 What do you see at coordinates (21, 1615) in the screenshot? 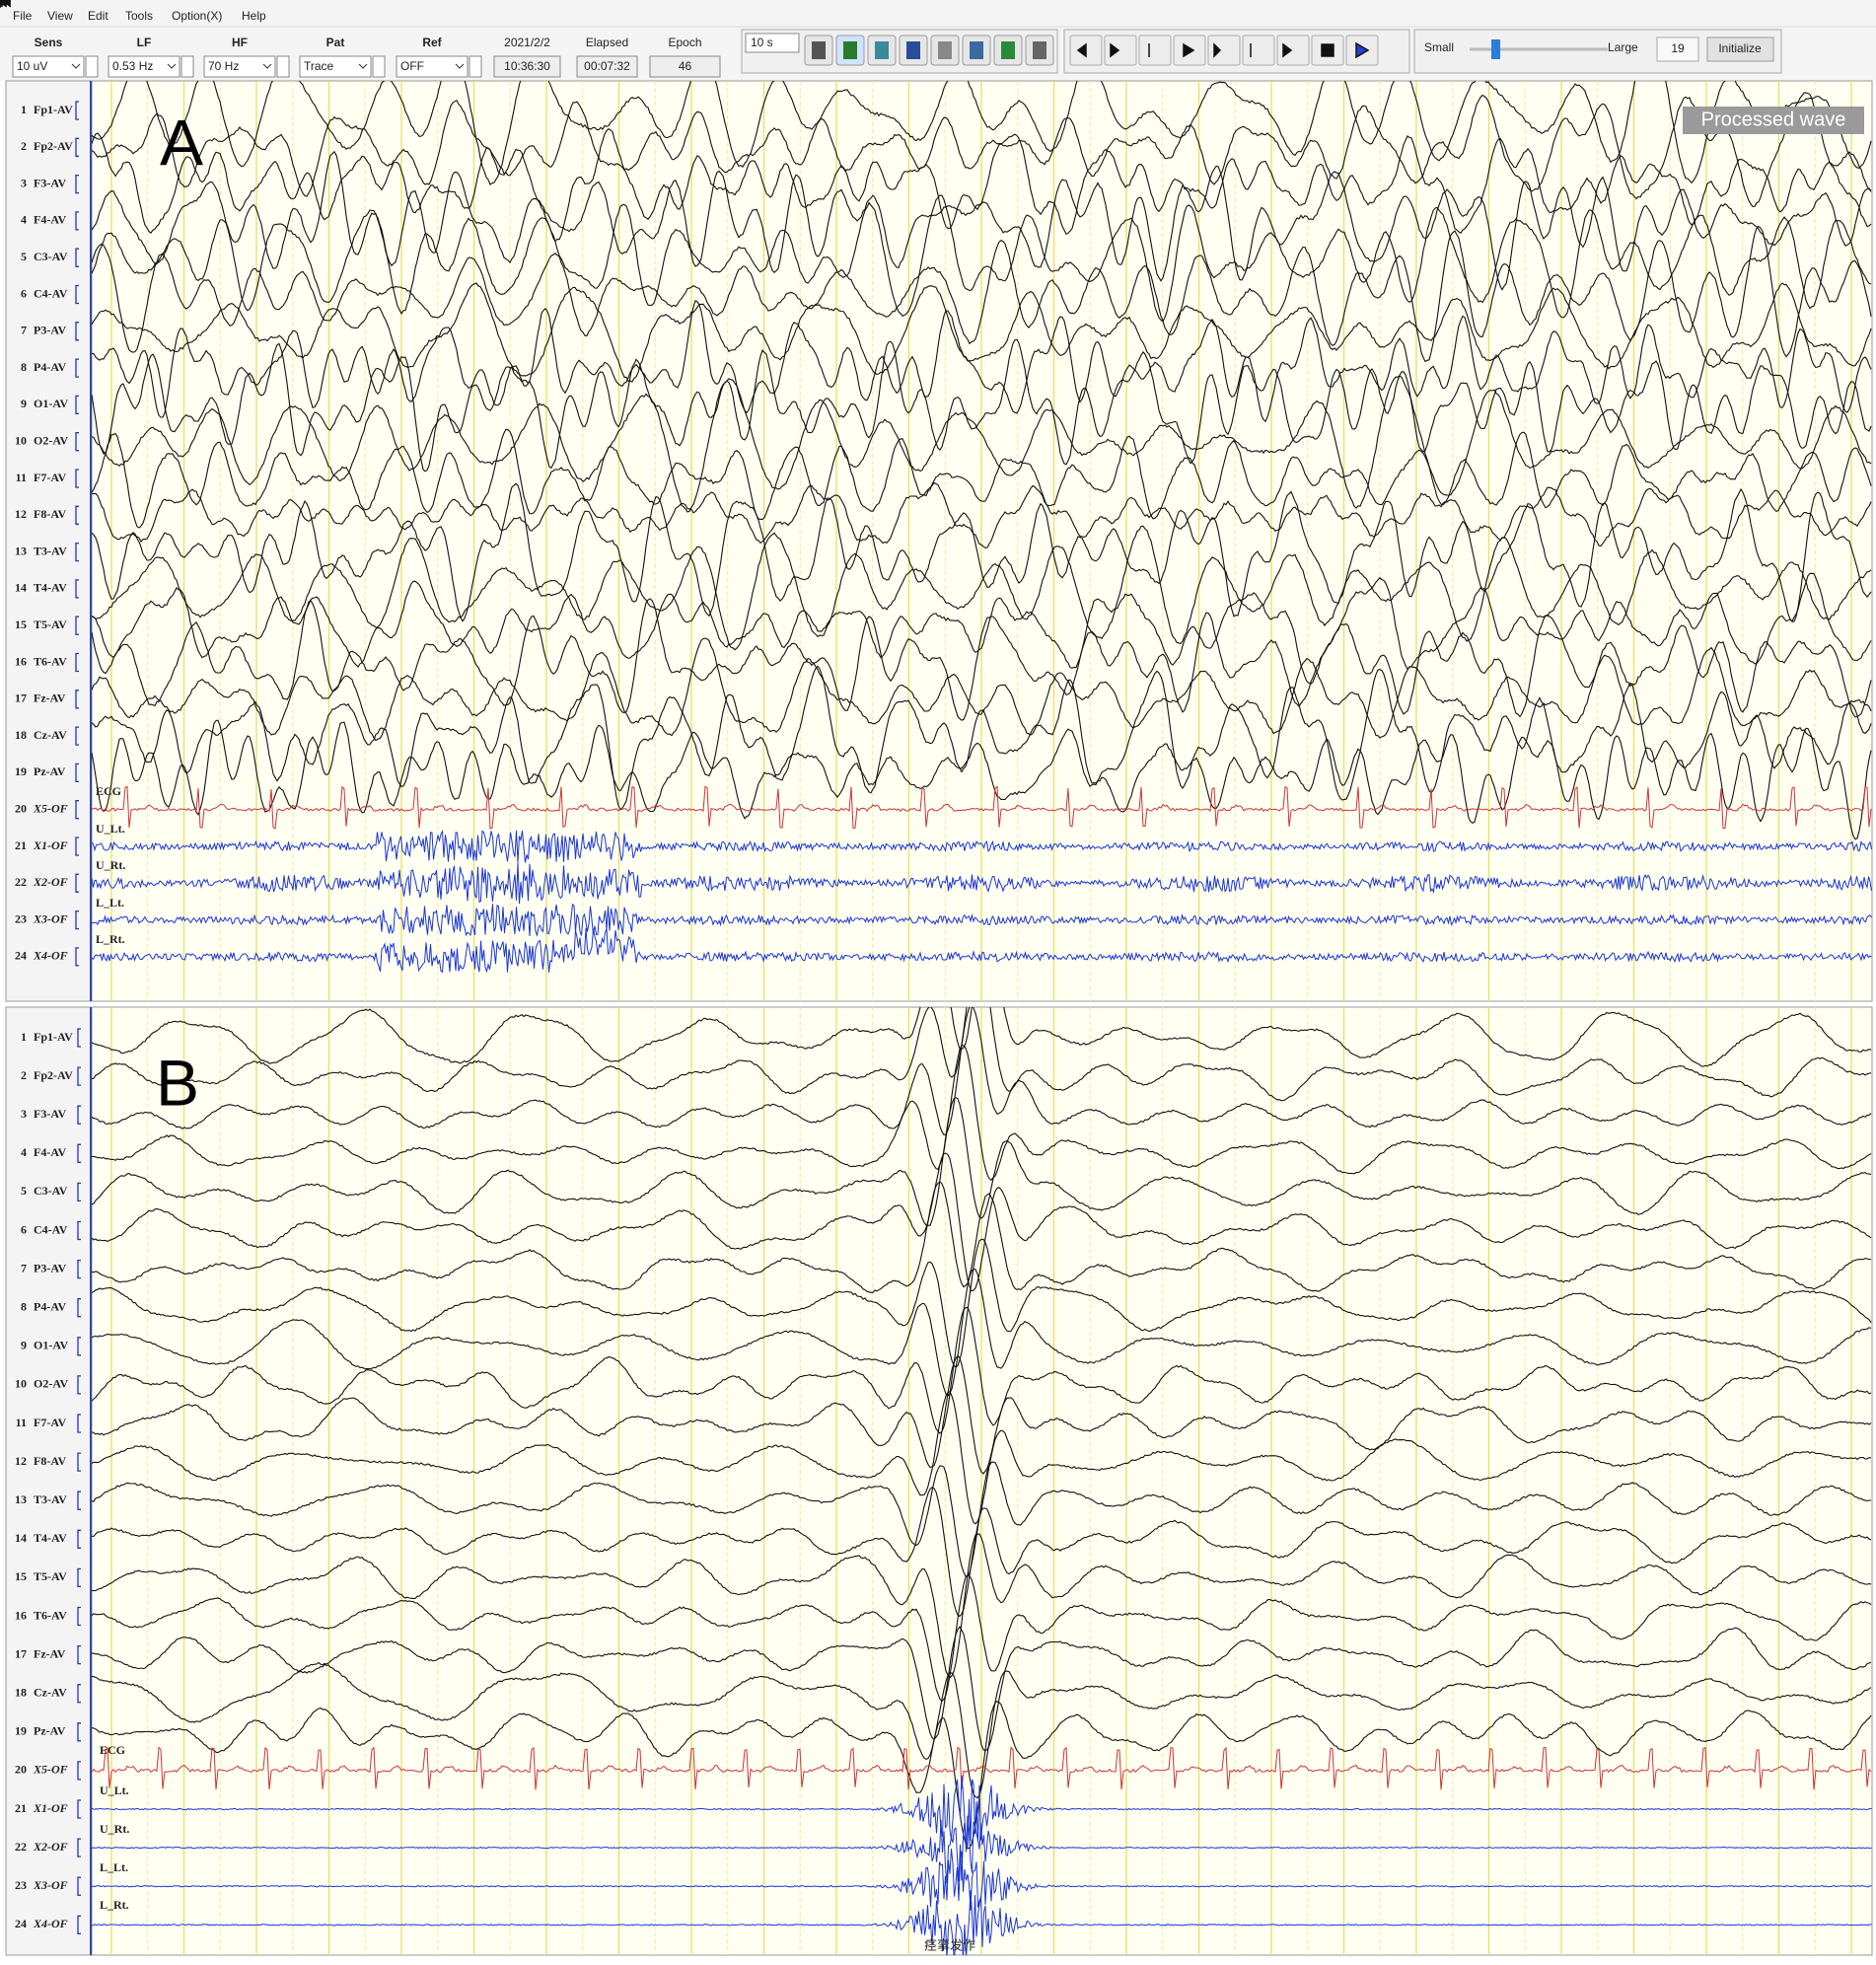
I see `channel-number: 16` at bounding box center [21, 1615].